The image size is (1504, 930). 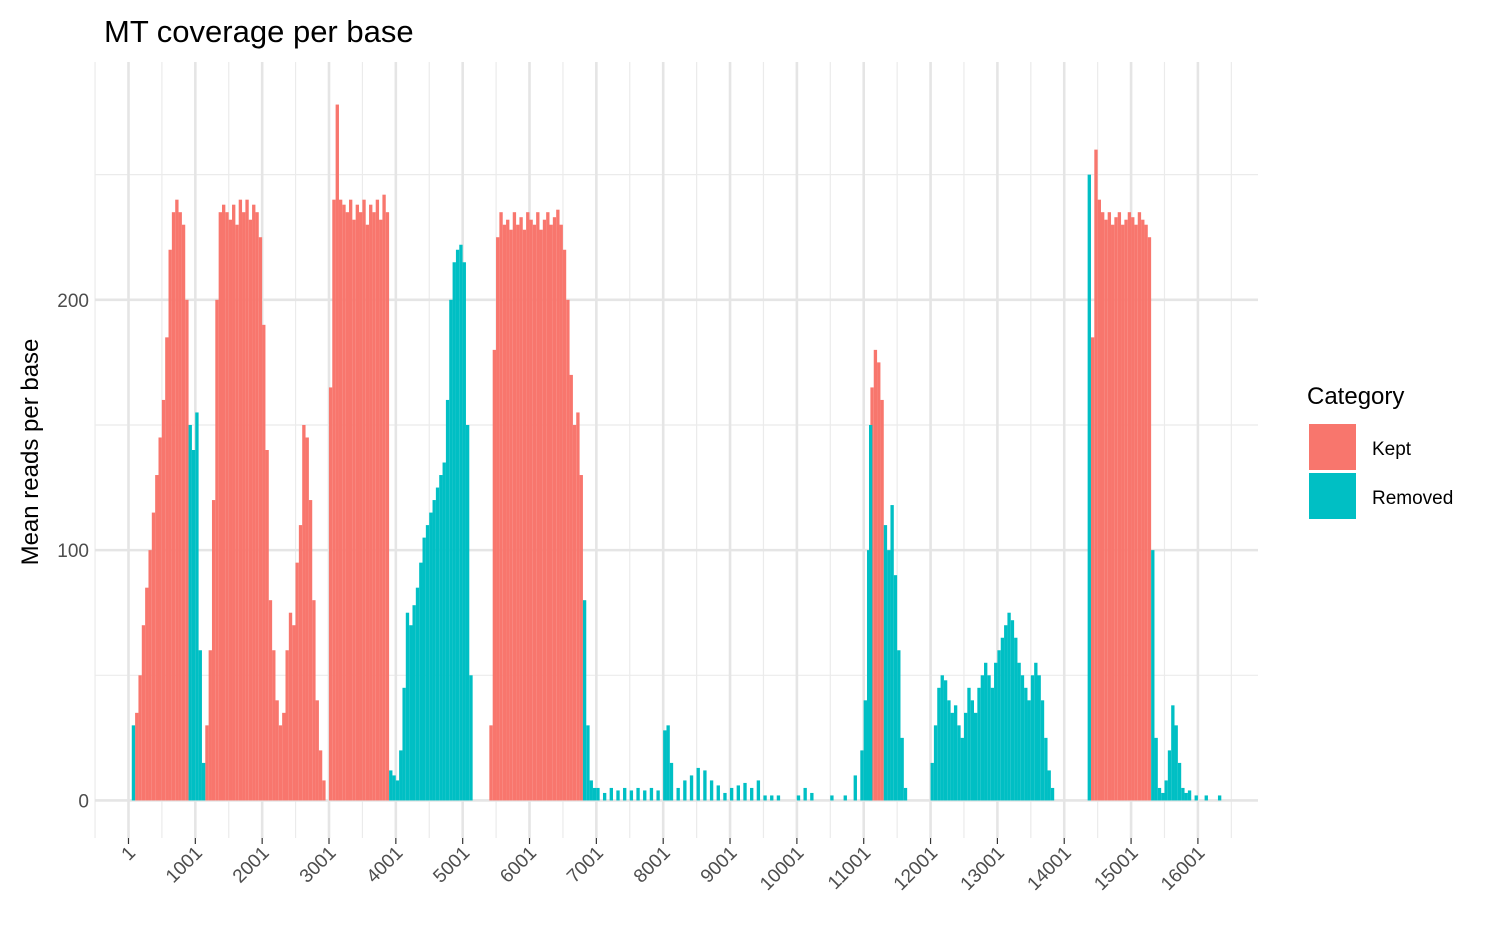 What do you see at coordinates (983, 869) in the screenshot?
I see `x-tick-label: 13001` at bounding box center [983, 869].